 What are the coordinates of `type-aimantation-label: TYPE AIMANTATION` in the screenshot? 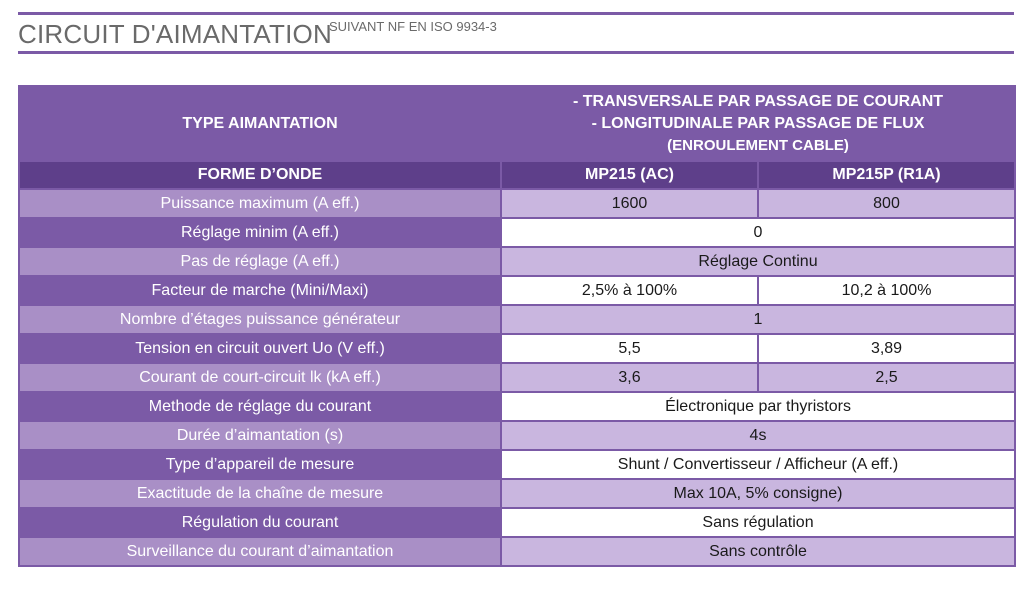 It's located at (260, 123).